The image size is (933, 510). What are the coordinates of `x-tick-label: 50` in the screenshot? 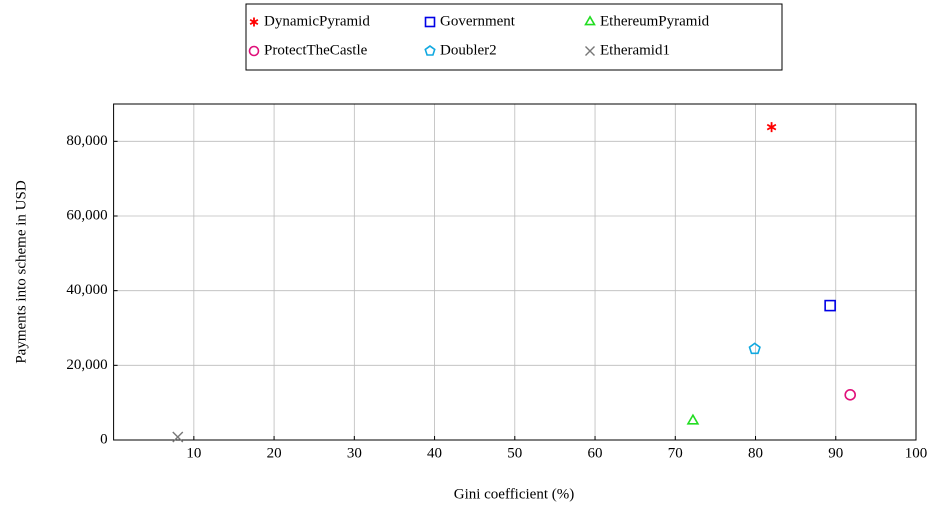 It's located at (514, 453).